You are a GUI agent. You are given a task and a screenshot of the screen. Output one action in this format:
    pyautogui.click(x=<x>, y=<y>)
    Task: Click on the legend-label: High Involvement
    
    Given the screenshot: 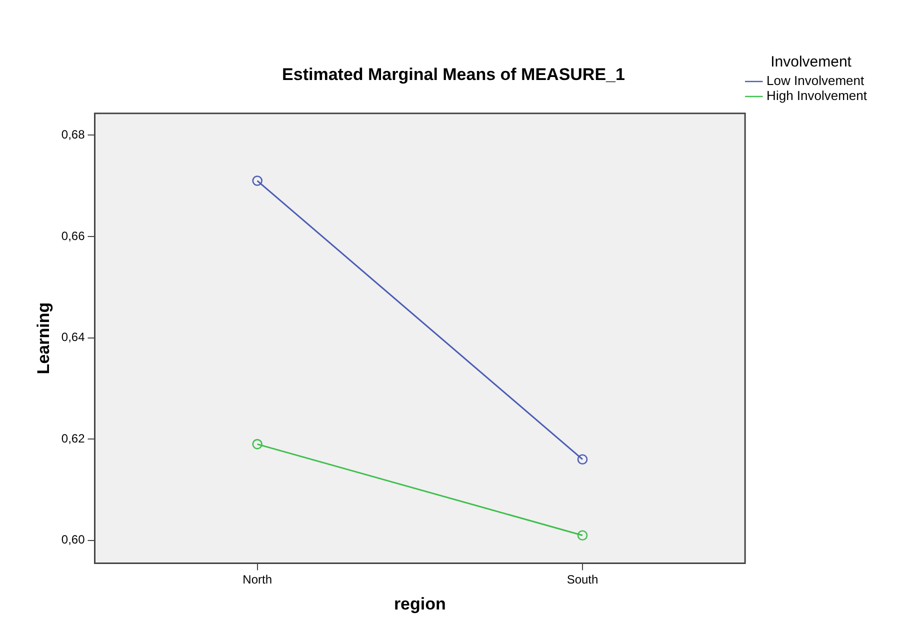 What is the action you would take?
    pyautogui.click(x=817, y=96)
    